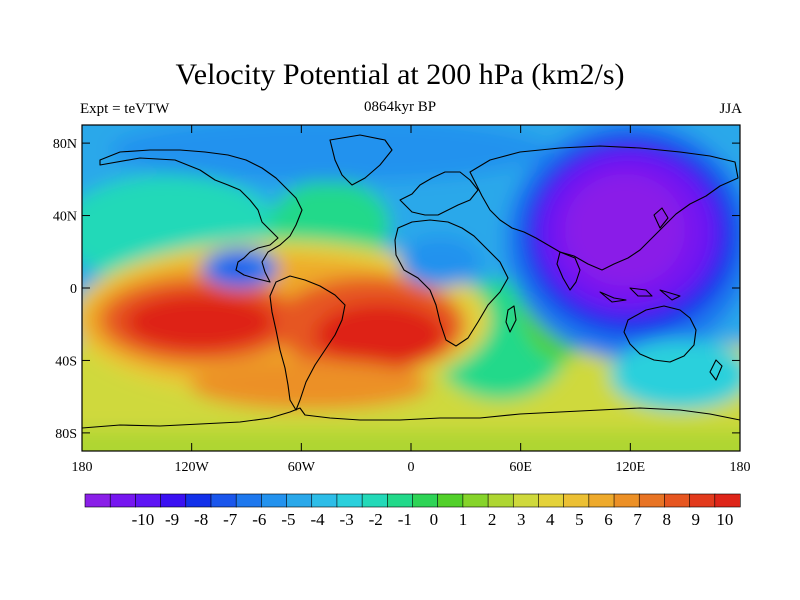  Describe the element at coordinates (400, 107) in the screenshot. I see `time-label: 0864kyr BP` at that location.